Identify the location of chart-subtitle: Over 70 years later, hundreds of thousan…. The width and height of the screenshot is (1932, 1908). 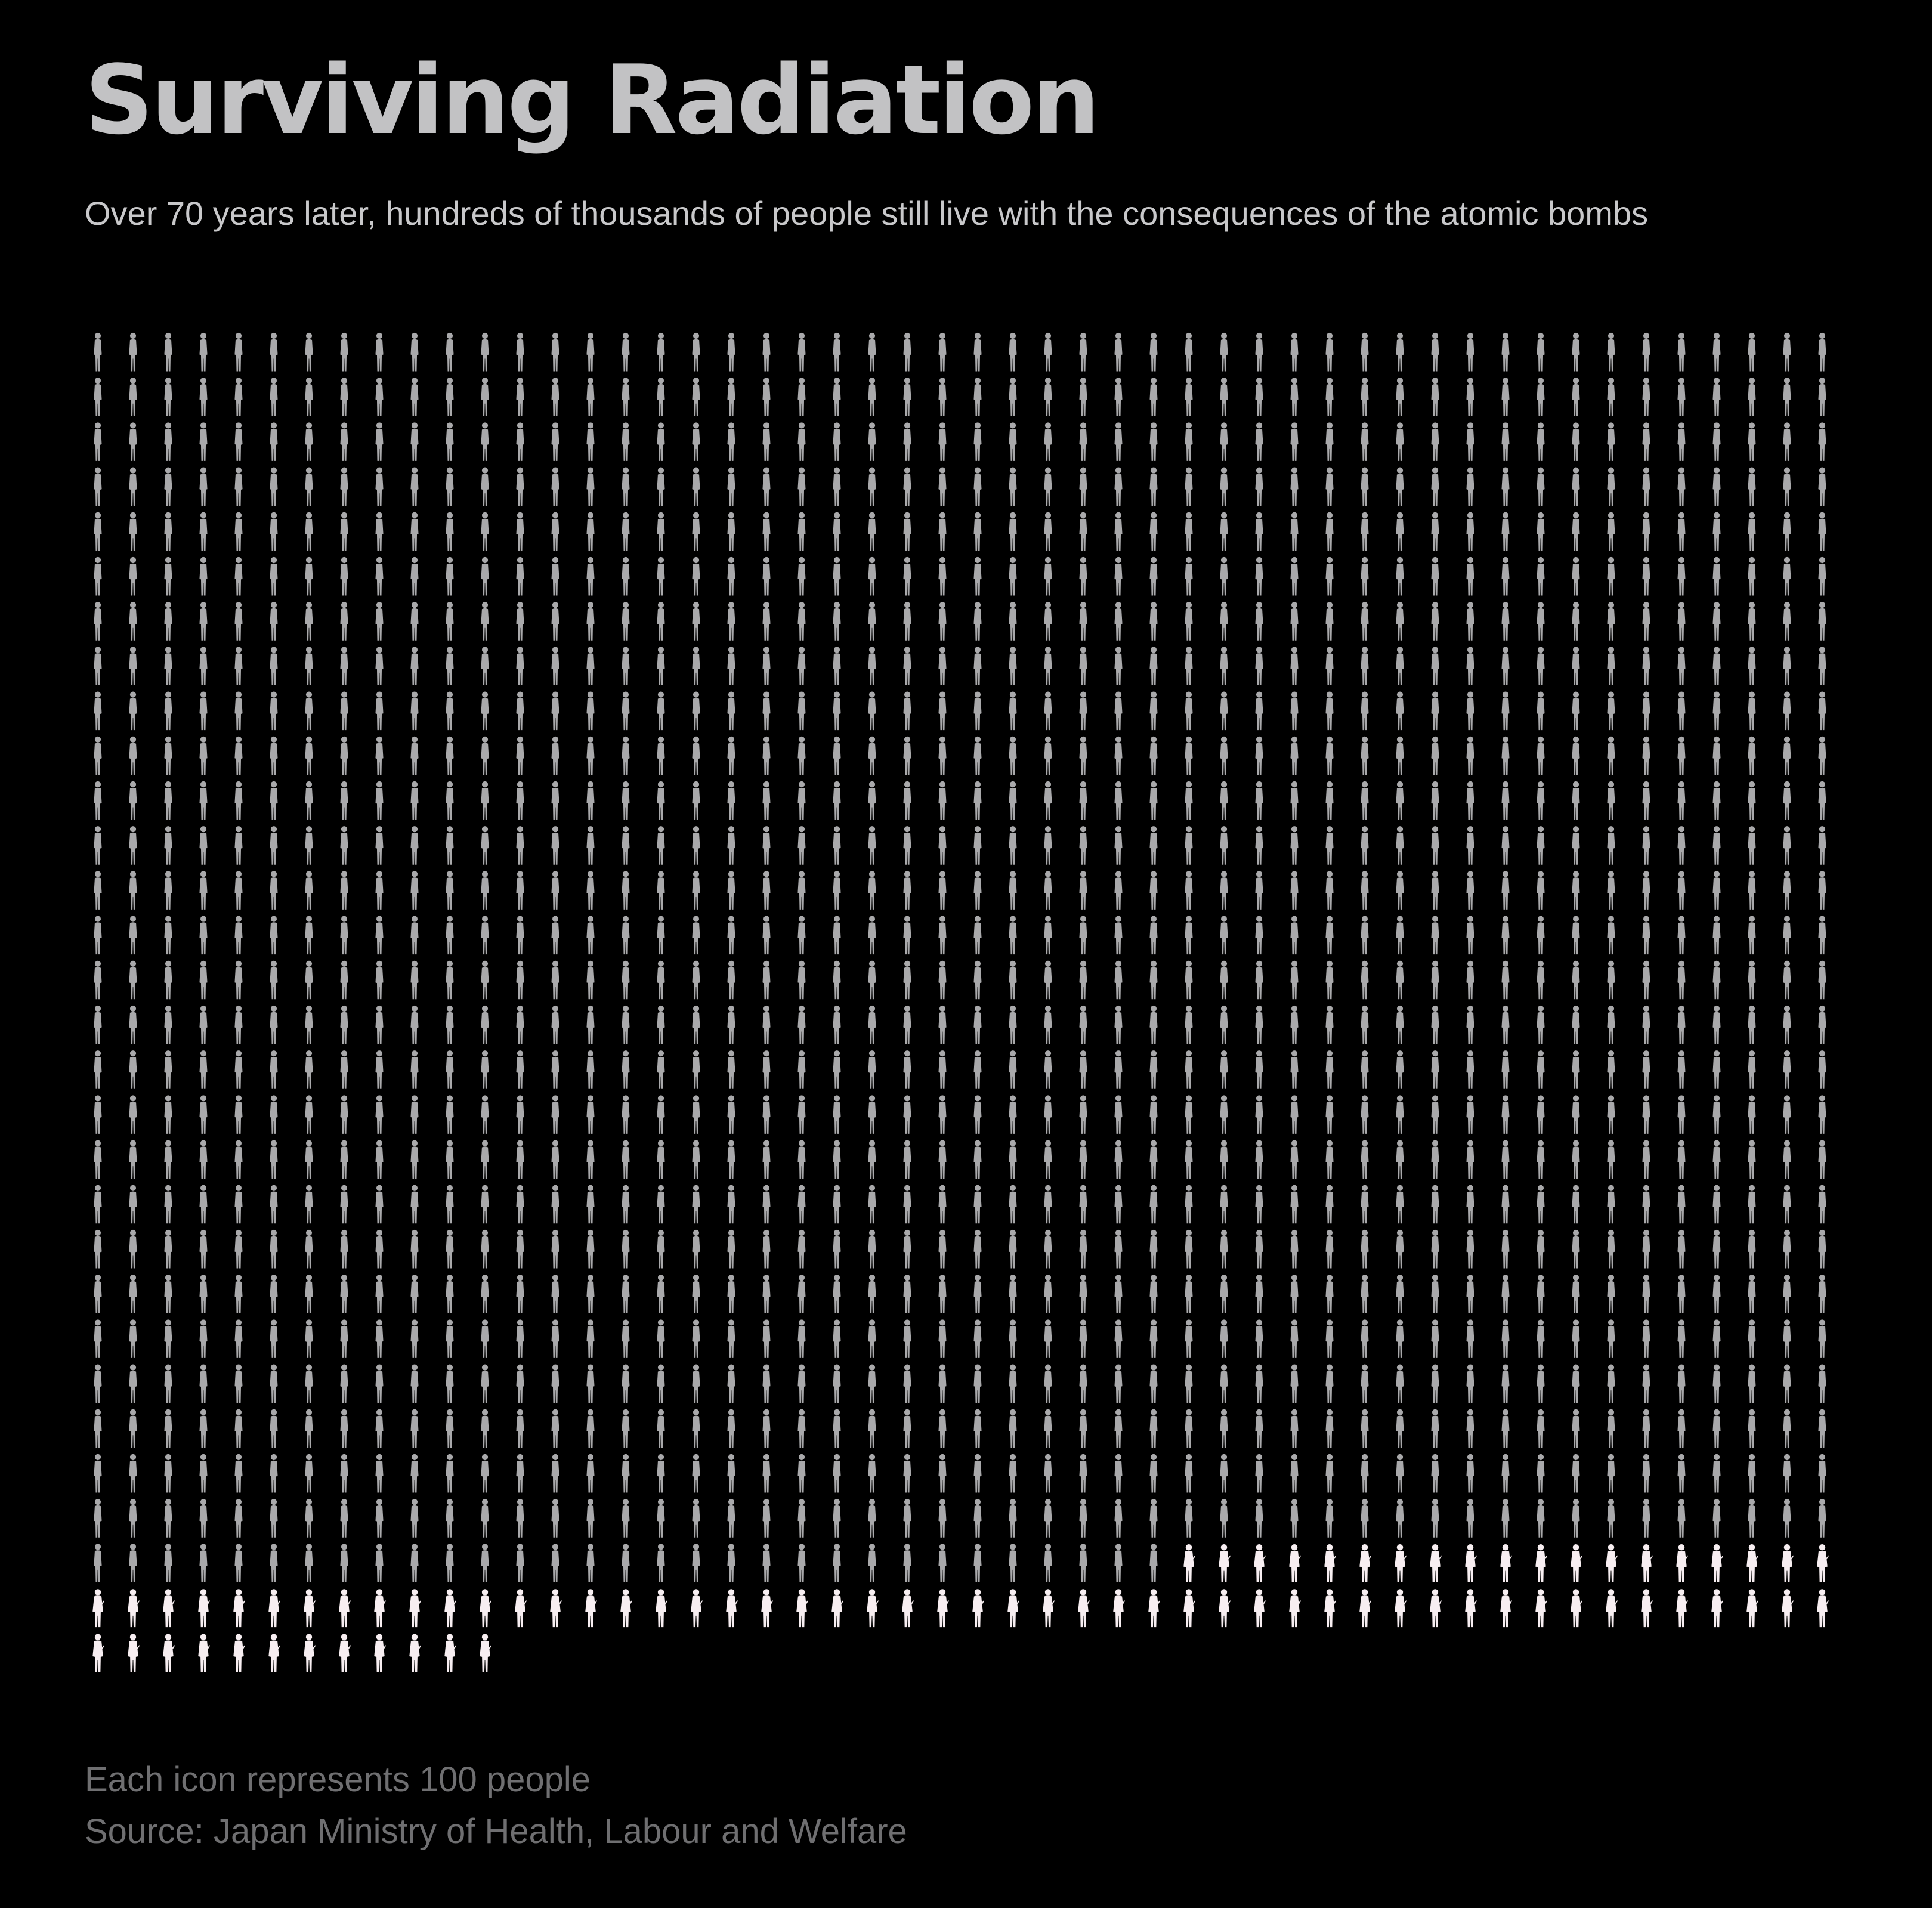
(867, 213).